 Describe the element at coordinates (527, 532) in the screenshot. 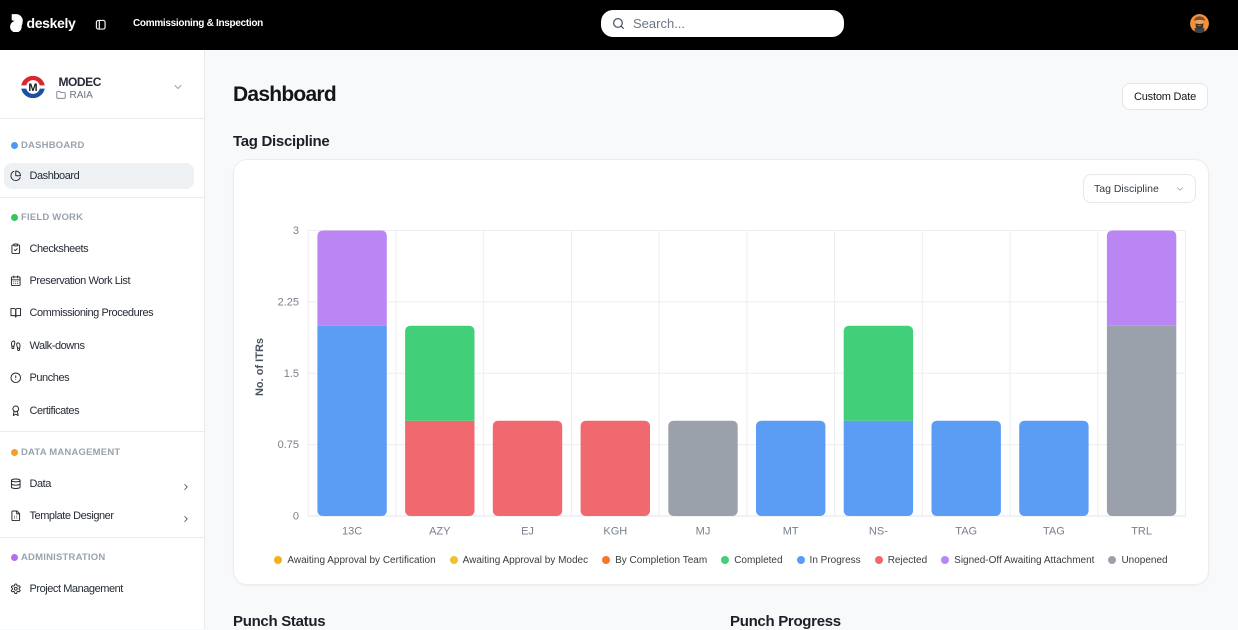

I see `svg-text: EJ` at that location.